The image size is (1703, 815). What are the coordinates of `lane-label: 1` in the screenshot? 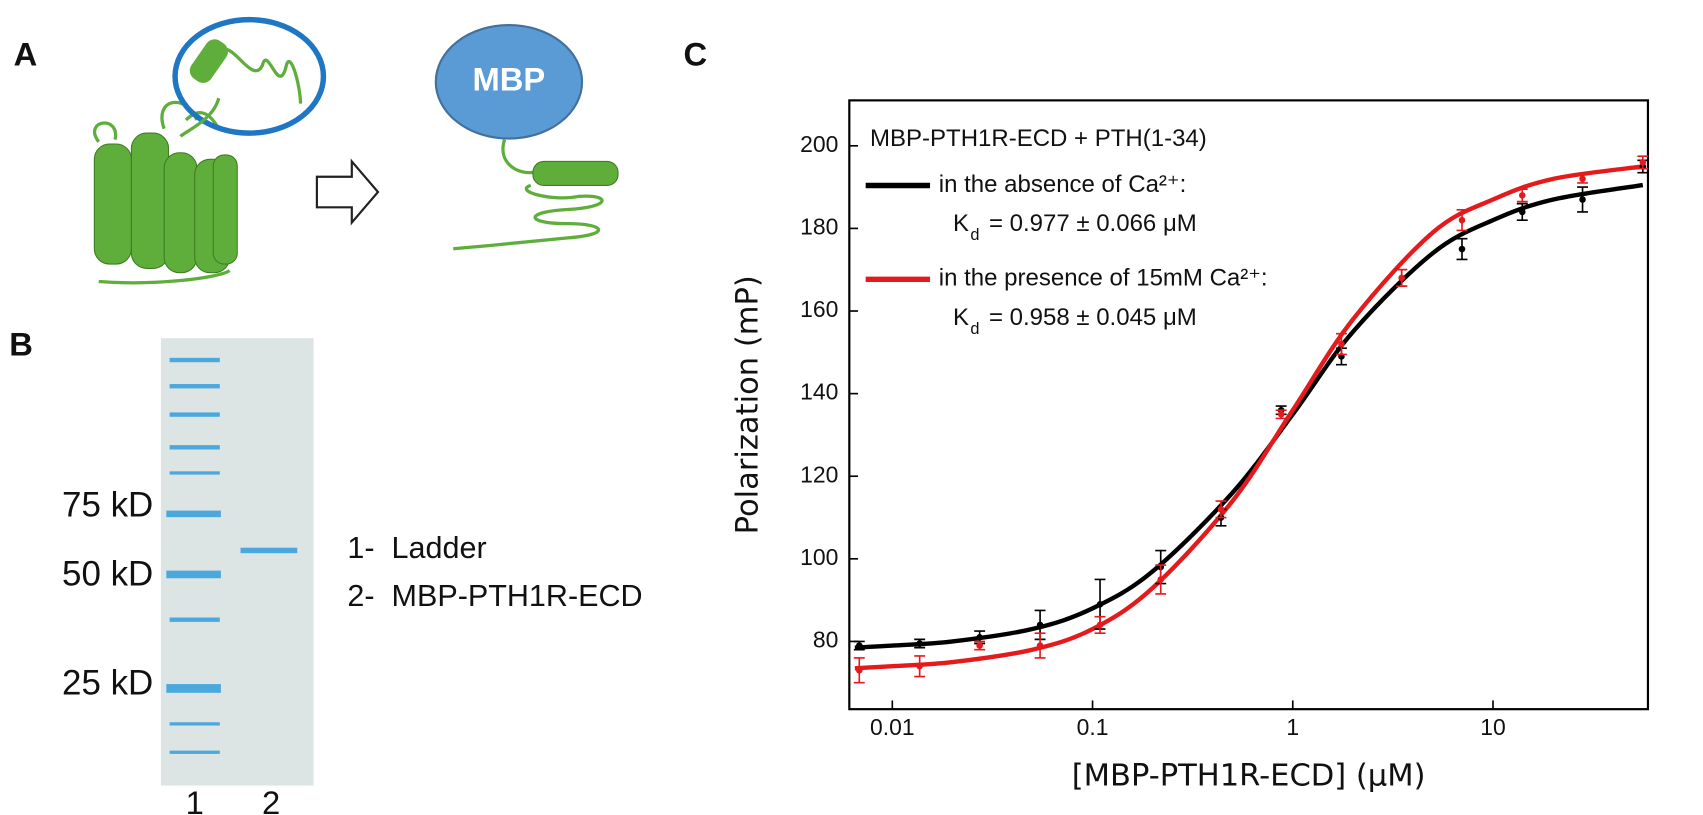 It's located at (195, 799).